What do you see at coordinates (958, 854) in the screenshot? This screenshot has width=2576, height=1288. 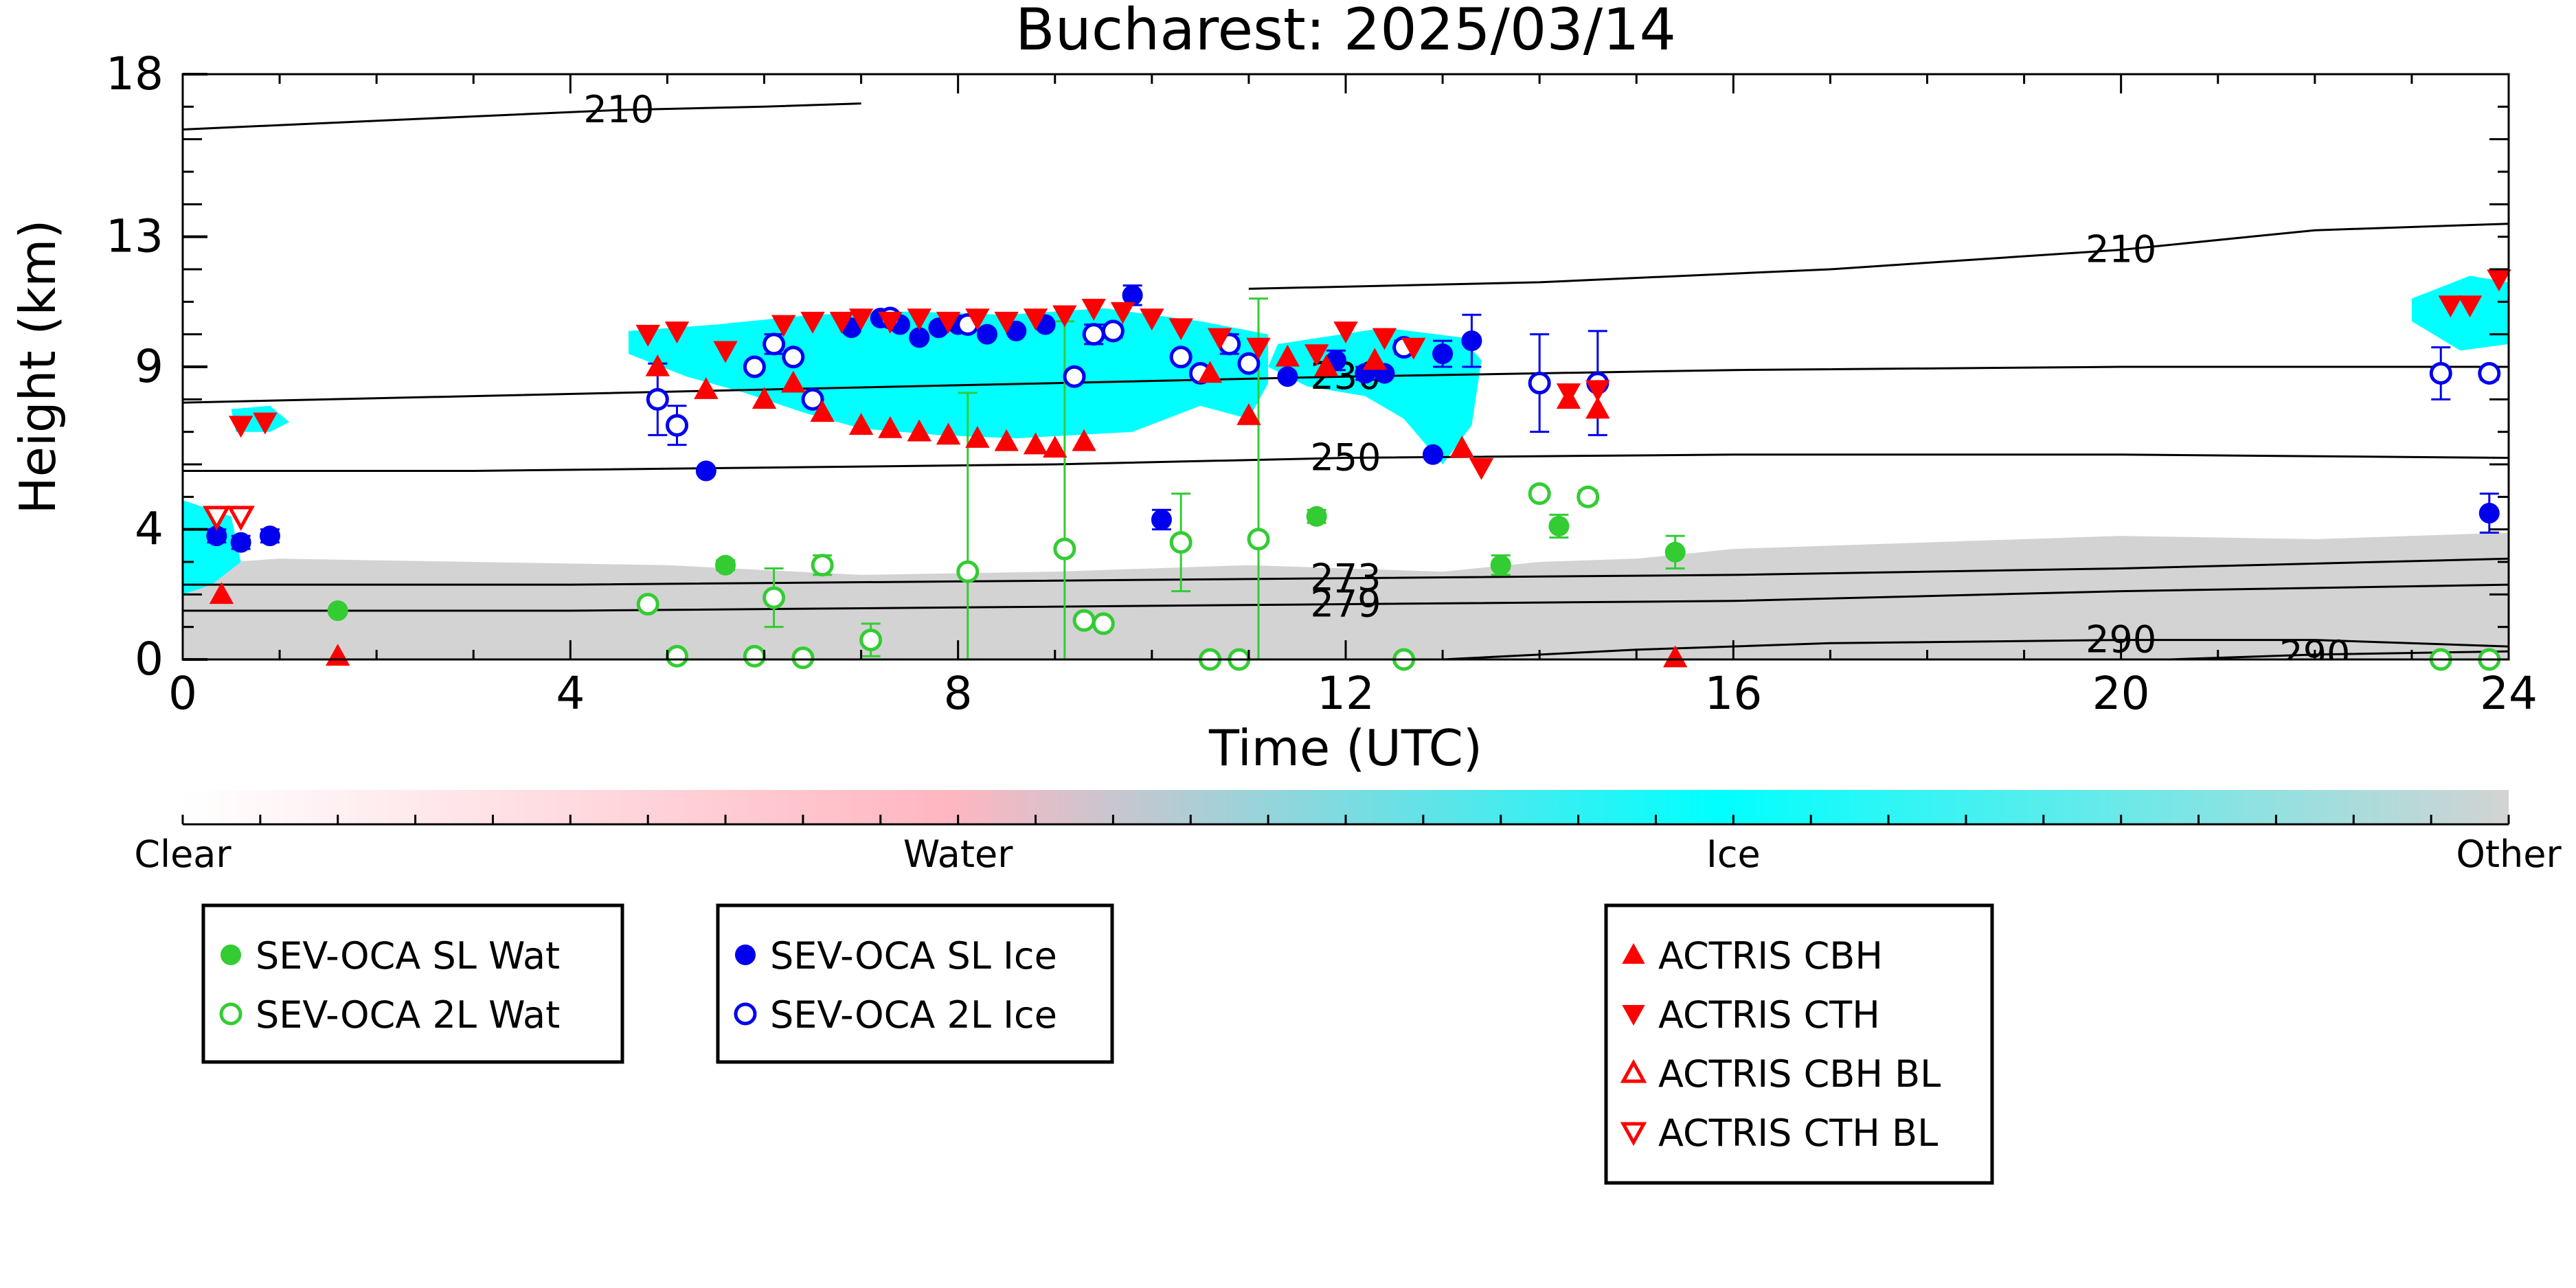 I see `colorbar-label: Water` at bounding box center [958, 854].